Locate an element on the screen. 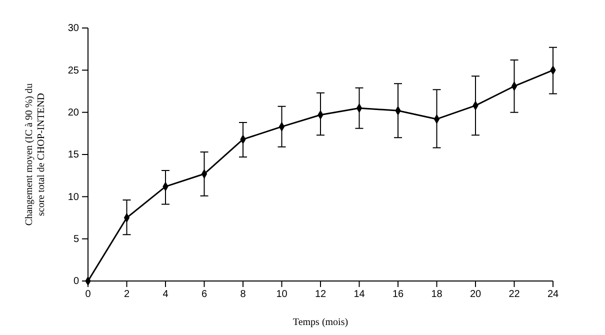 The image size is (605, 335). y-tick-label: 10 is located at coordinates (74, 197).